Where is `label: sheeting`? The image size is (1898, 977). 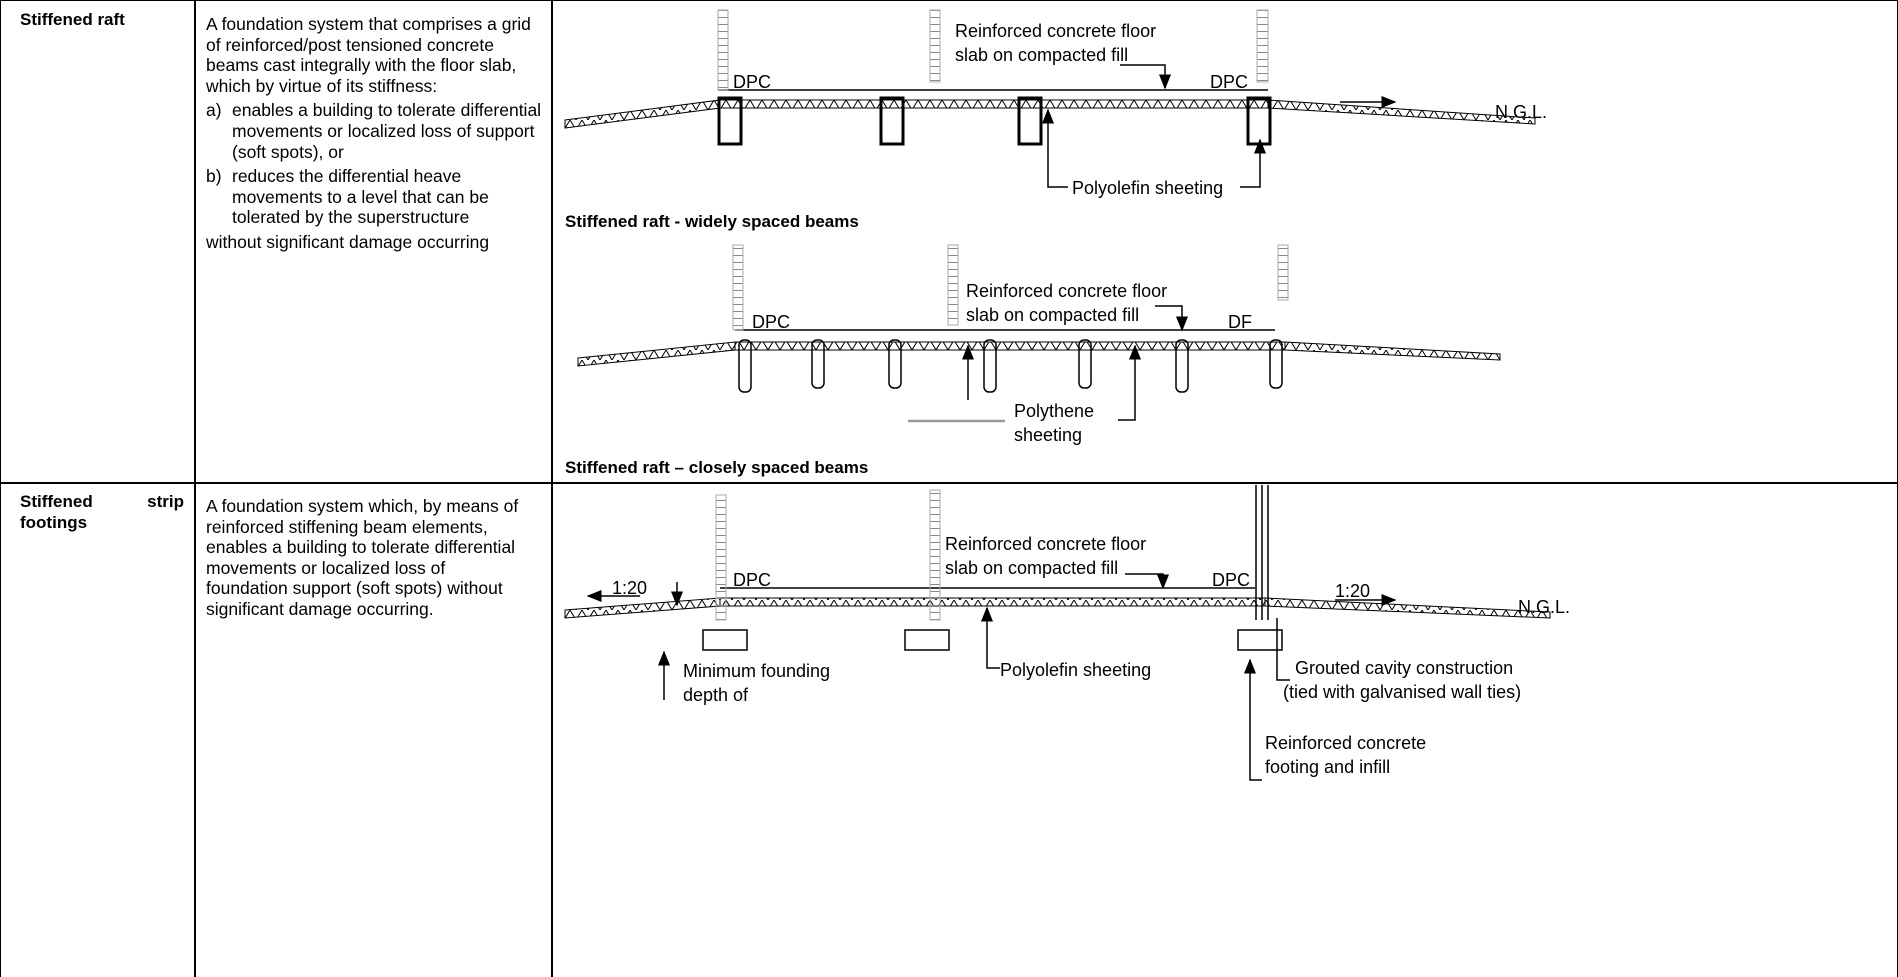
label: sheeting is located at coordinates (1048, 435).